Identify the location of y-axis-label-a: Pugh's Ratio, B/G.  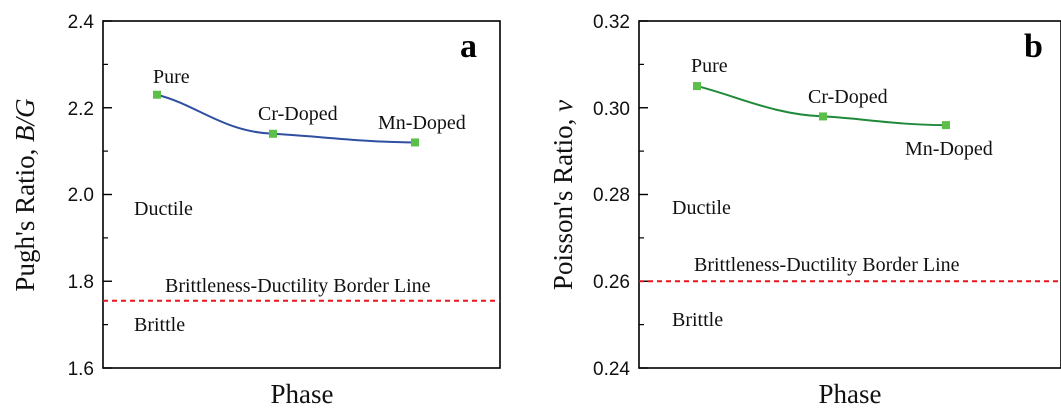
(25, 194).